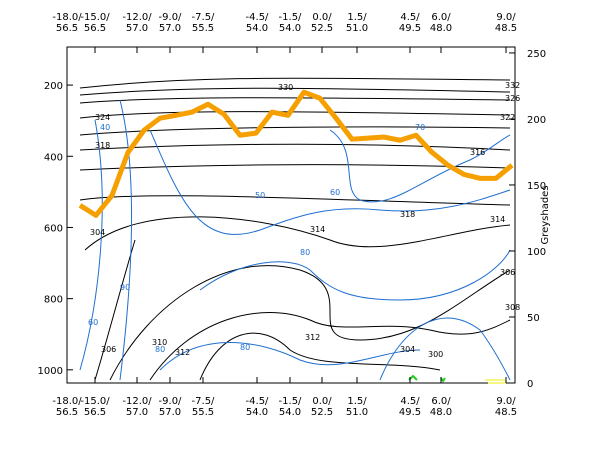 The image size is (600, 449). Describe the element at coordinates (420, 127) in the screenshot. I see `contour-label: 70` at that location.